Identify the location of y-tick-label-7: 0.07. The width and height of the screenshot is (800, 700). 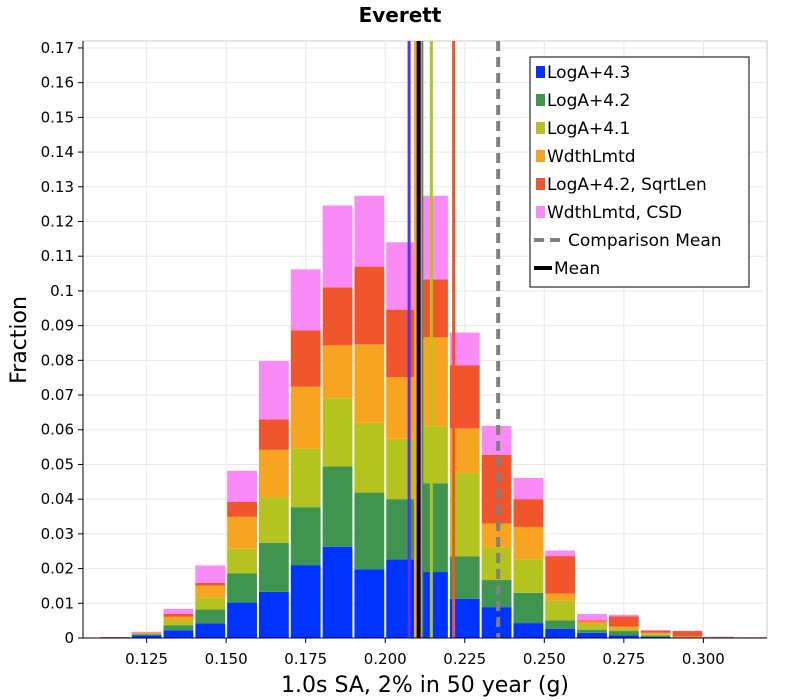
(57, 395).